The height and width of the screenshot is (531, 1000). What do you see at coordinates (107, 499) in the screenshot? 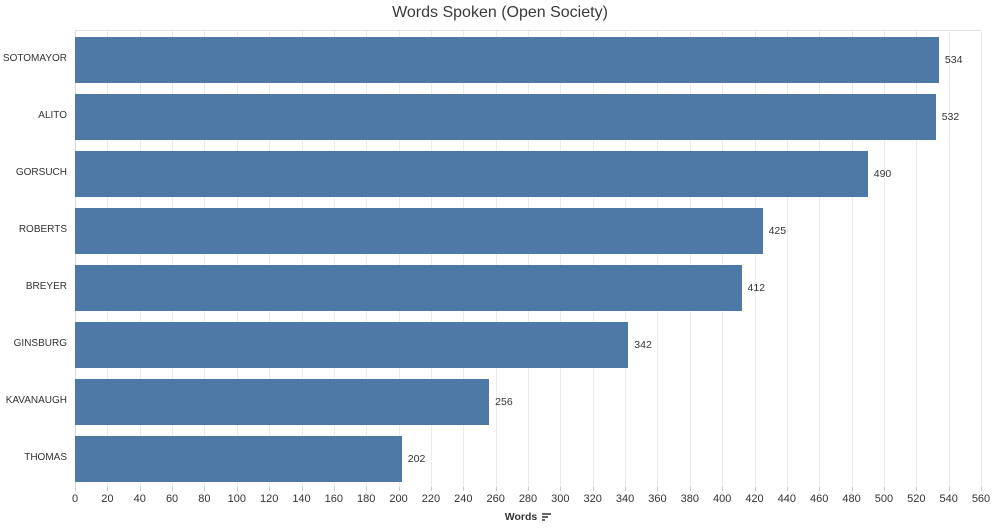
I see `x-tick-label: 20` at bounding box center [107, 499].